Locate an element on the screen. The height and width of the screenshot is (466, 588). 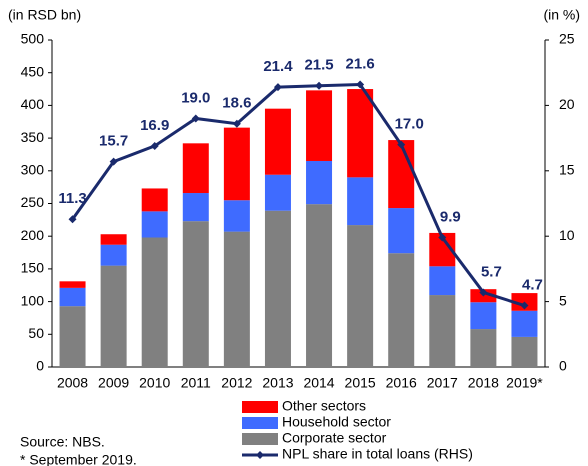
x-tick-label: 2018 is located at coordinates (483, 383).